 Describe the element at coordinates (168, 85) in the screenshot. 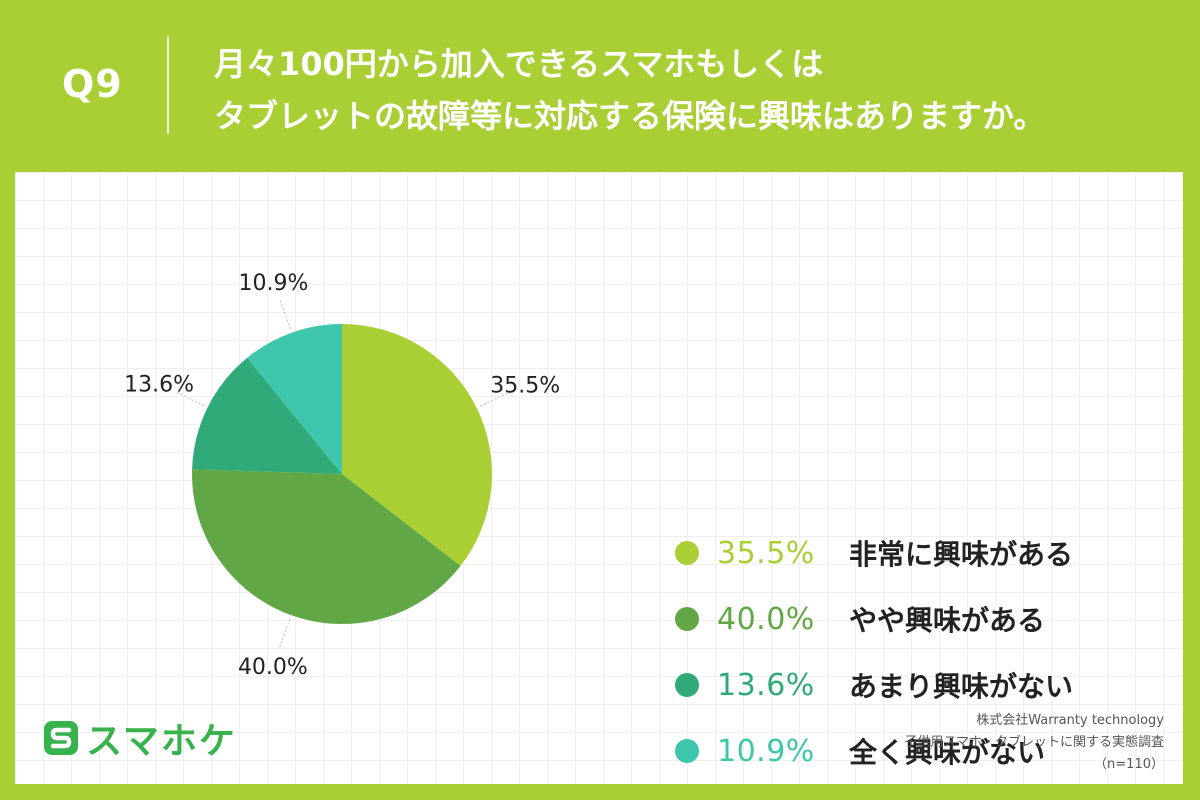

I see `header-divider` at that location.